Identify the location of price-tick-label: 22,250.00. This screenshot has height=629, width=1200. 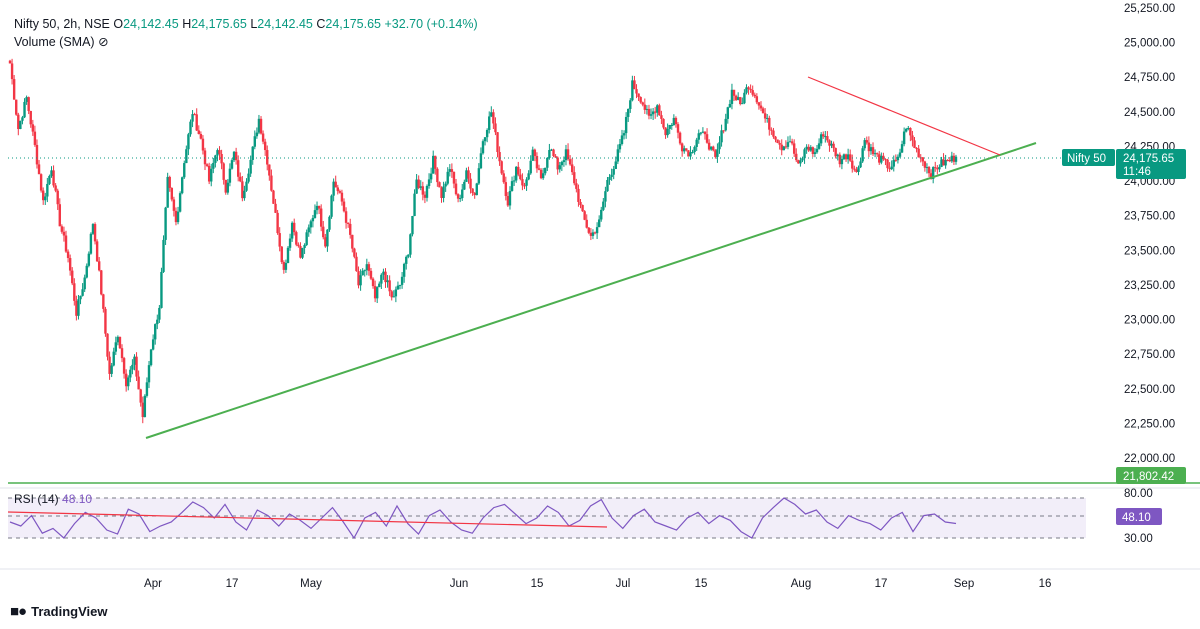
(1149, 424).